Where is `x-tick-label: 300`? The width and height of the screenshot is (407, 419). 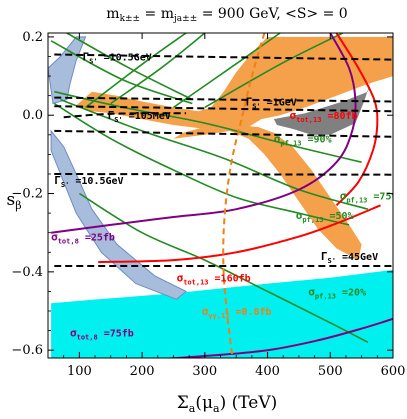 x-tick-label: 300 is located at coordinates (204, 371).